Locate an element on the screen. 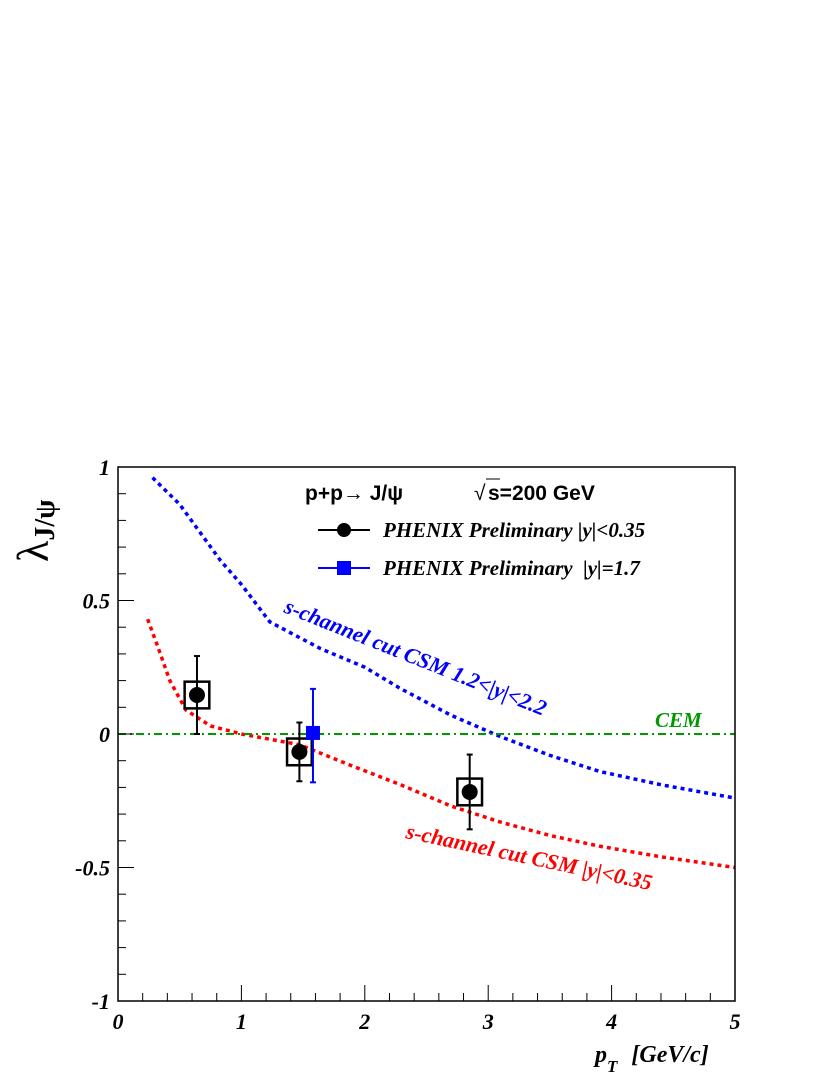 Image resolution: width=830 pixels, height=1080 pixels. x-tick-label: 4 is located at coordinates (611, 1021).